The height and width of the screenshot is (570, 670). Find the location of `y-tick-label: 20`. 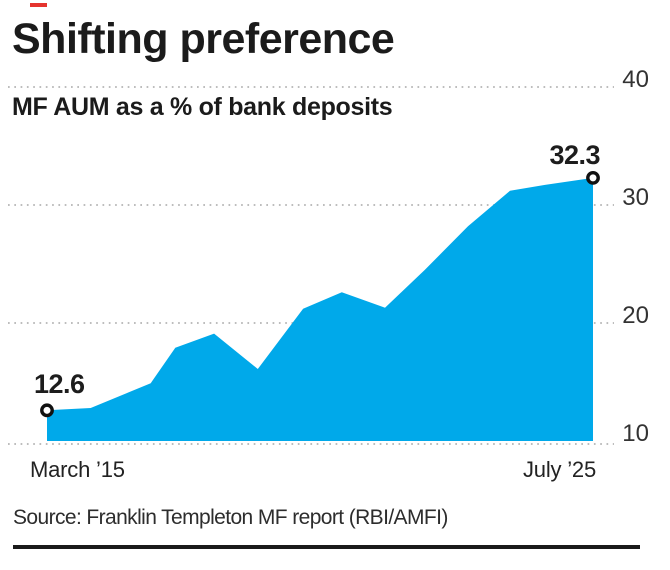

y-tick-label: 20 is located at coordinates (635, 315).